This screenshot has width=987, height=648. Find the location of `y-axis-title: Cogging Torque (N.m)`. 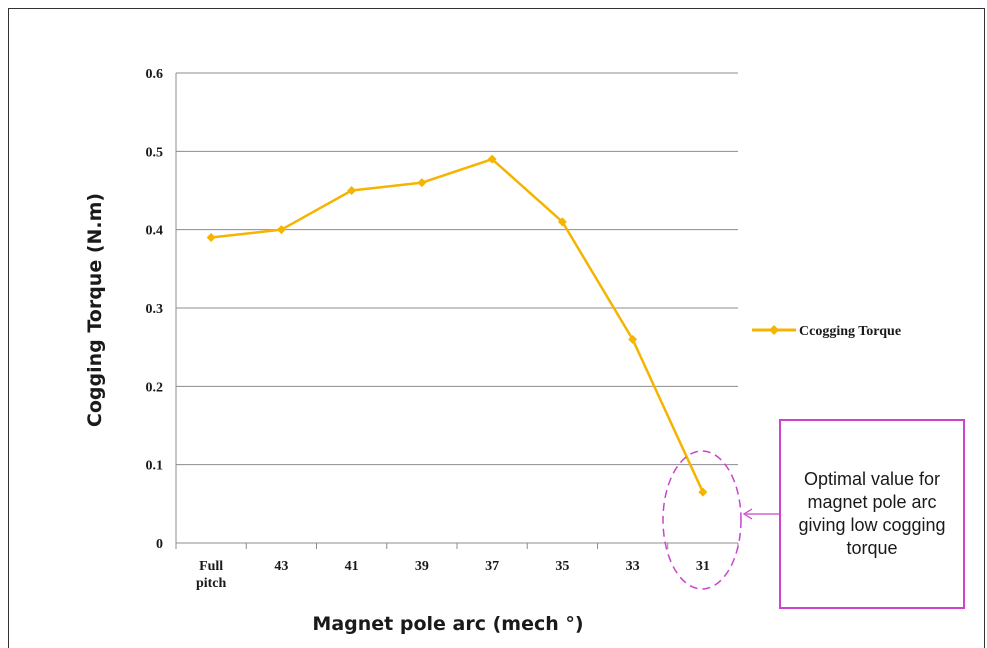

y-axis-title: Cogging Torque (N.m) is located at coordinates (95, 310).